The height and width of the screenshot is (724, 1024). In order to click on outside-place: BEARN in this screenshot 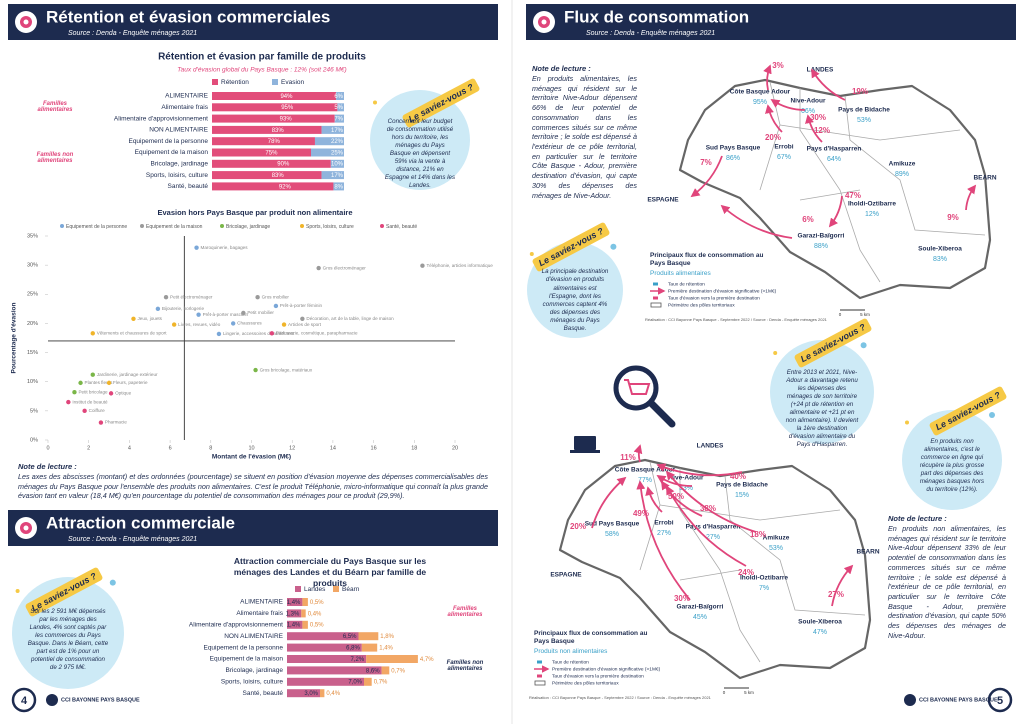, I will do `click(984, 178)`.